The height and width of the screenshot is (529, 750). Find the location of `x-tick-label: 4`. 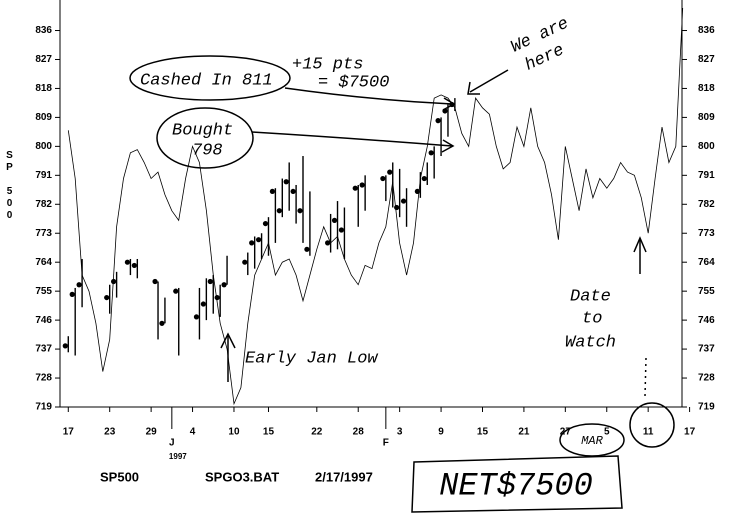

x-tick-label: 4 is located at coordinates (193, 432).